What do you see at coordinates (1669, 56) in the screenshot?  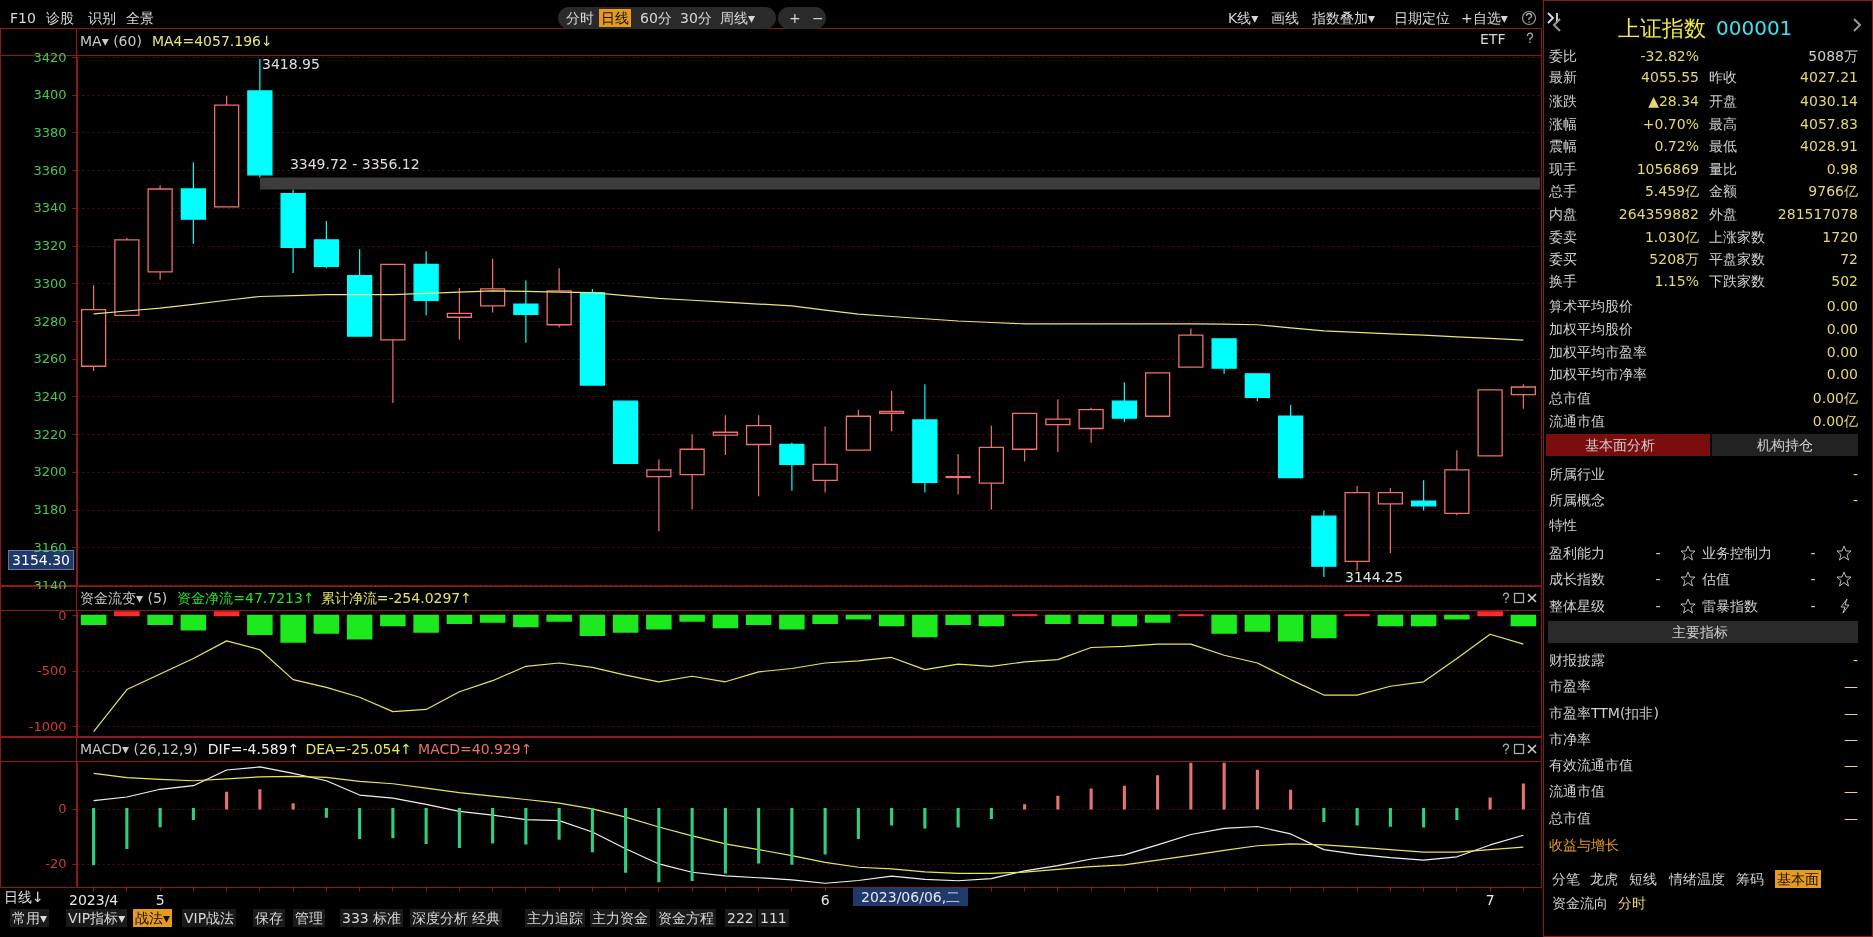 I see `text: -32.82%` at bounding box center [1669, 56].